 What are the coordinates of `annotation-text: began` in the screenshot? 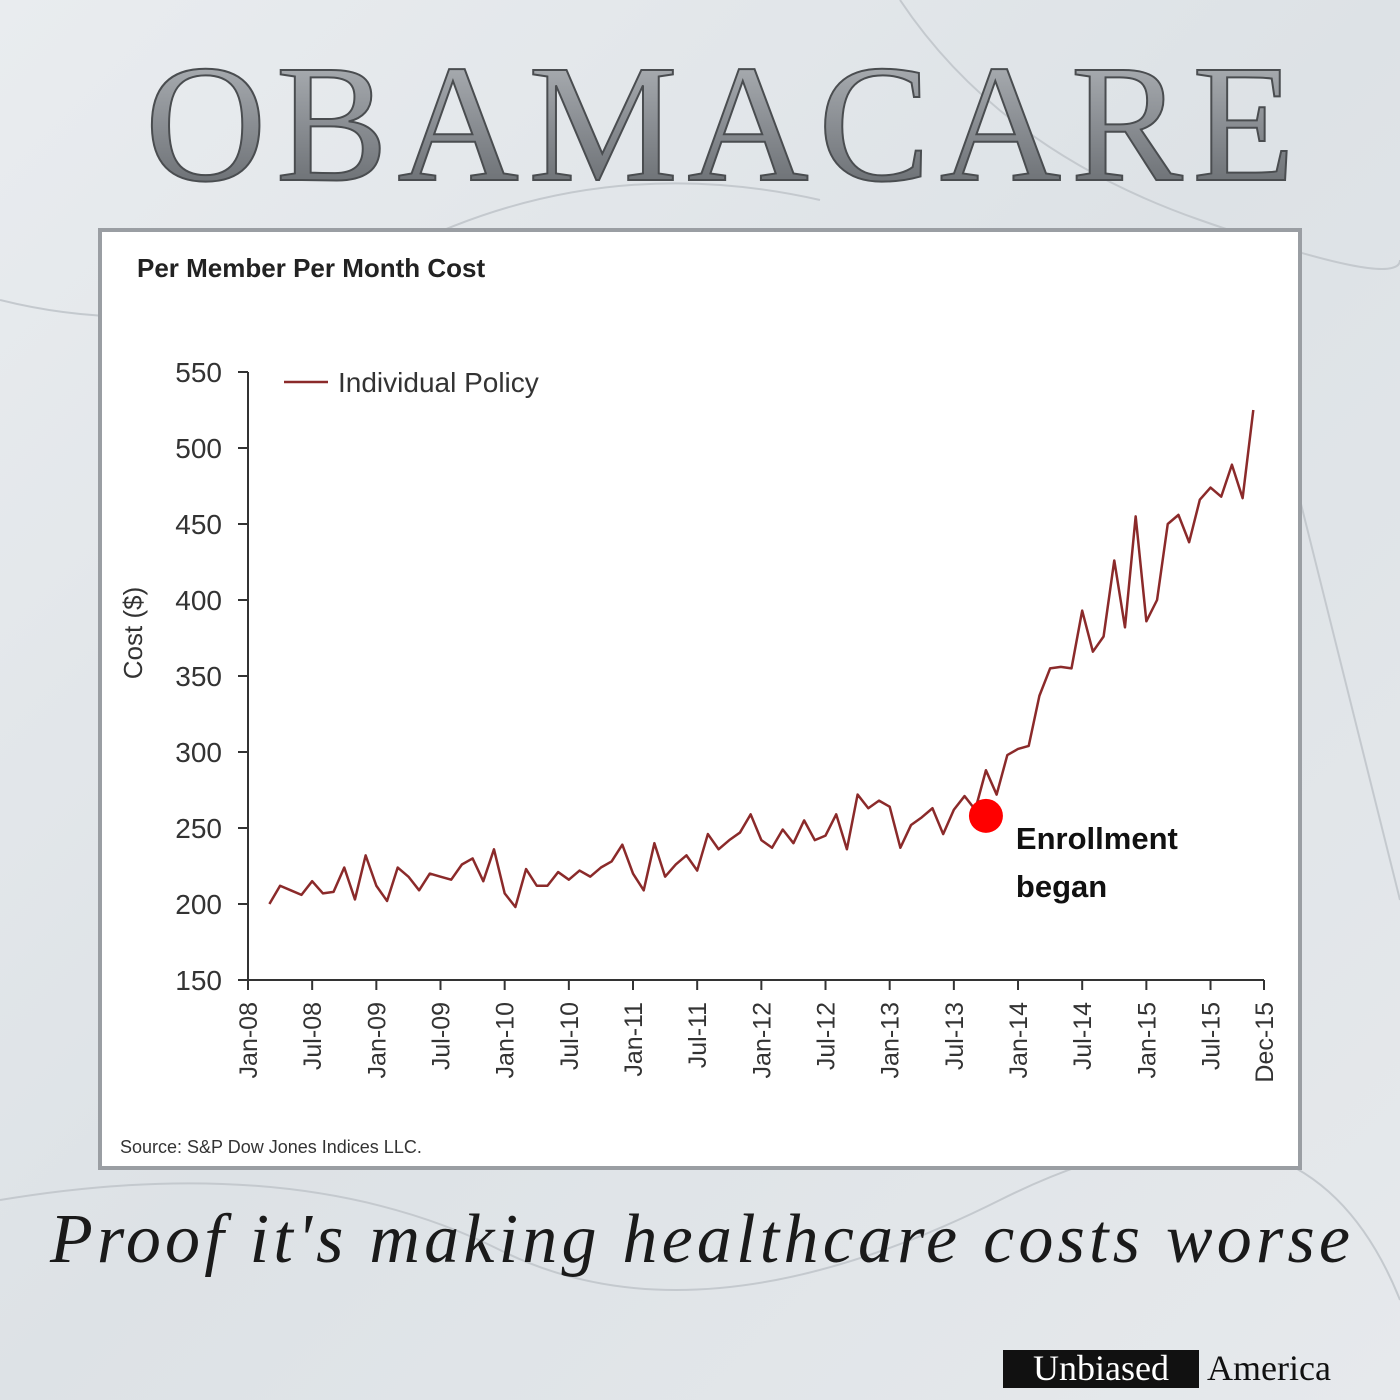 It's located at (1061, 886).